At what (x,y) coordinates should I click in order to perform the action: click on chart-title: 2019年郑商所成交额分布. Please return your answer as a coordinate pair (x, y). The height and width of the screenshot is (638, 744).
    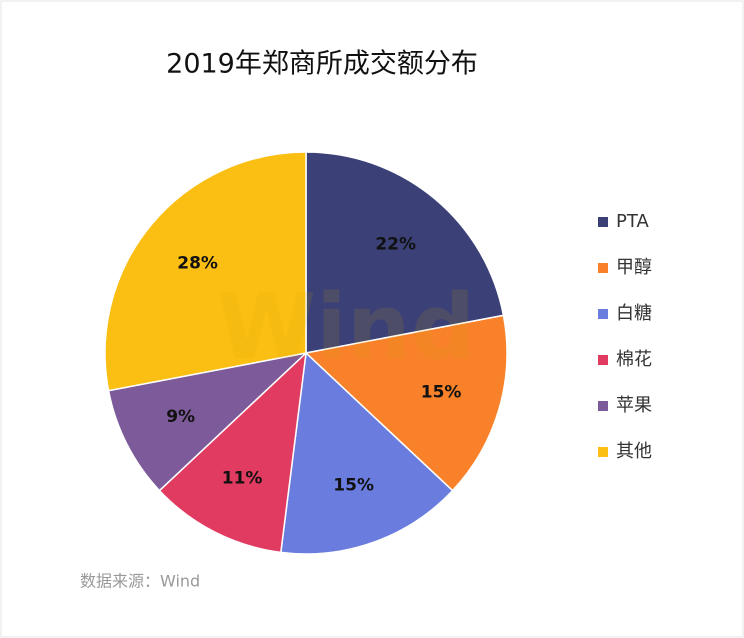
    Looking at the image, I should click on (322, 64).